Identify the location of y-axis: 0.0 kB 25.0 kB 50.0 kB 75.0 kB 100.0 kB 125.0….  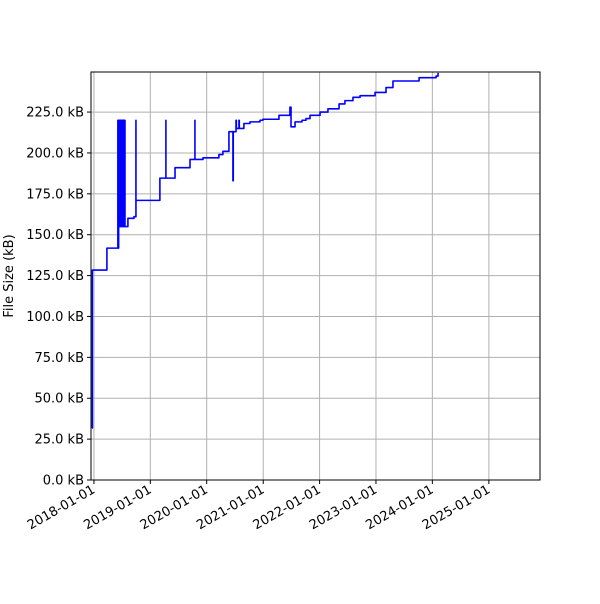
(58, 297).